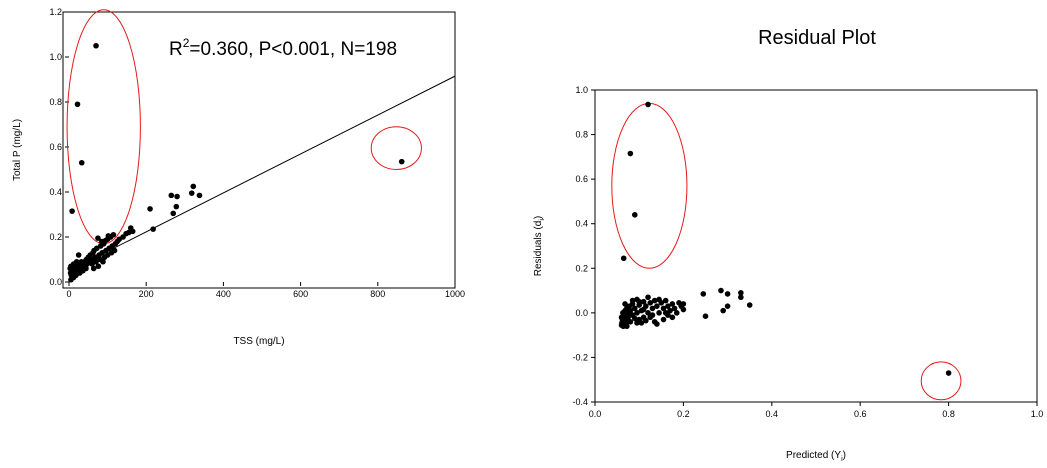  I want to click on x-tick-label: 0.0, so click(595, 414).